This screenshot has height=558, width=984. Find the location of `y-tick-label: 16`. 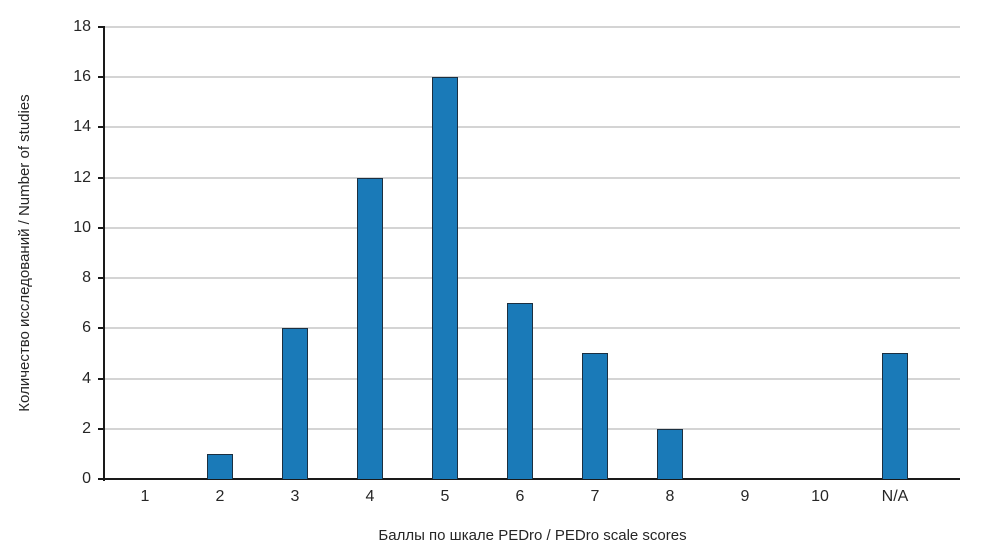

y-tick-label: 16 is located at coordinates (82, 77).